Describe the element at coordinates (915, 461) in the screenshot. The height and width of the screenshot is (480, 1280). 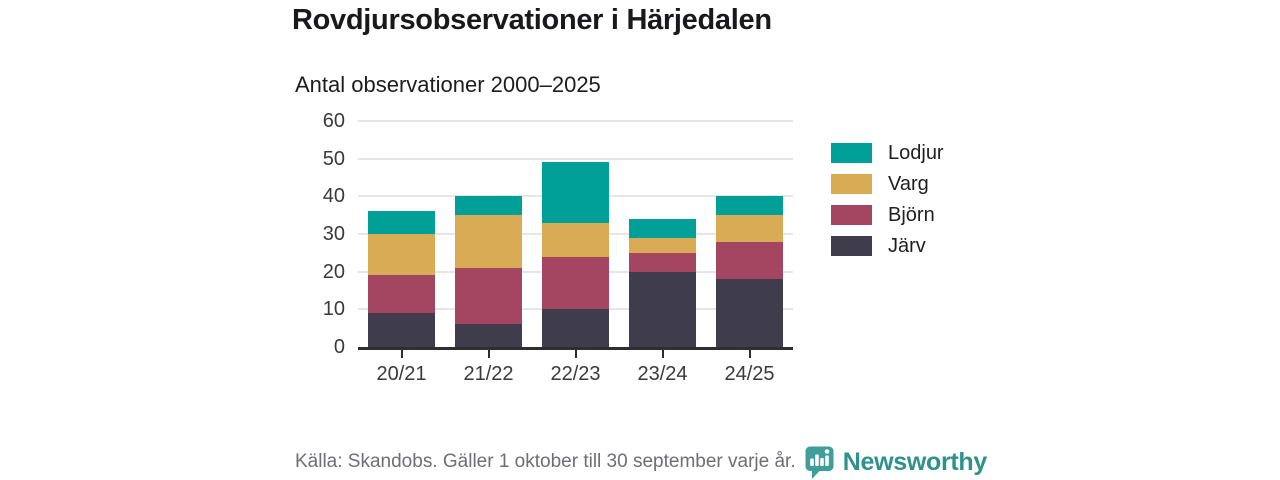
I see `brand-name: Newsworthy` at that location.